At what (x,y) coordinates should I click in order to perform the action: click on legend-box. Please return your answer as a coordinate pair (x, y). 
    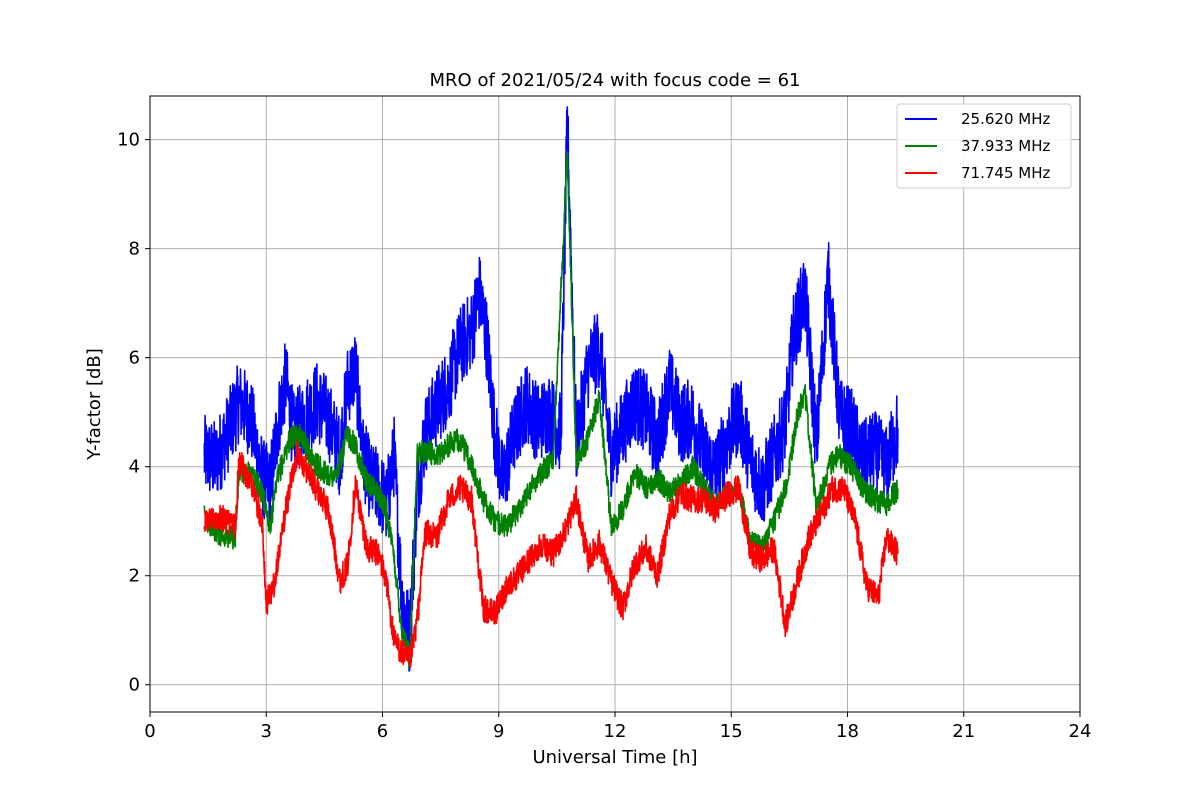
    Looking at the image, I should click on (984, 146).